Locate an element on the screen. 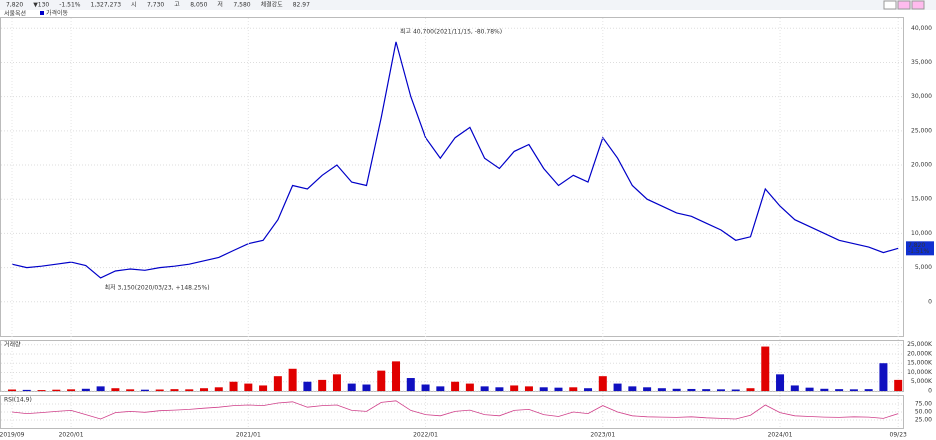 The height and width of the screenshot is (440, 936). y-tick-label: 20,000K is located at coordinates (920, 353).